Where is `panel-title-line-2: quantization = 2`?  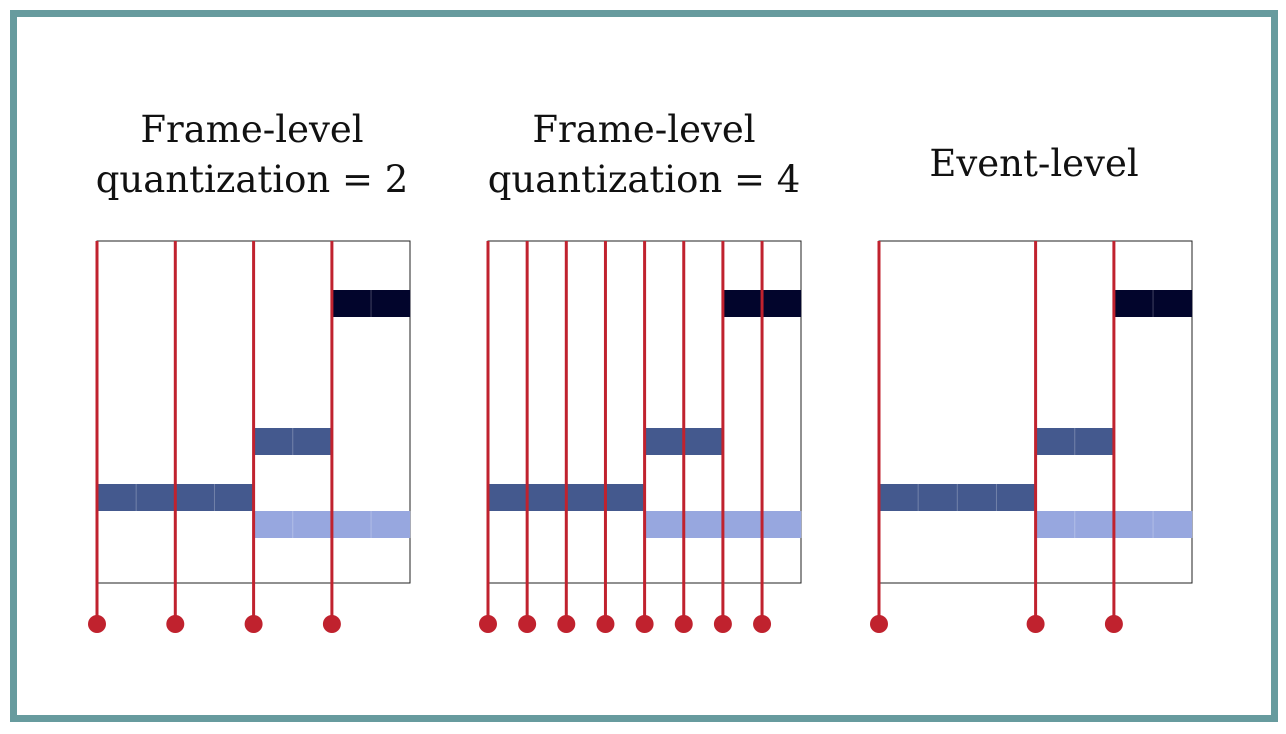
panel-title-line-2: quantization = 2 is located at coordinates (252, 179).